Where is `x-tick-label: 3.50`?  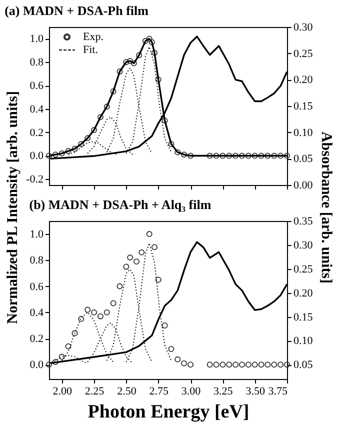 x-tick-label: 3.50 is located at coordinates (256, 392).